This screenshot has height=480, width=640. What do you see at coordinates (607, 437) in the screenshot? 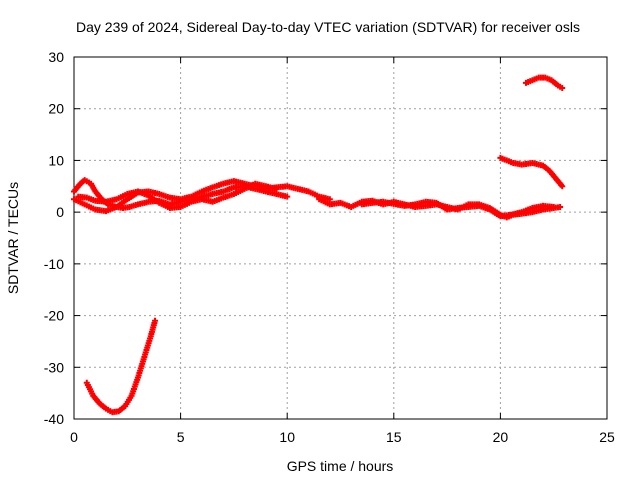
I see `x-tick-label: 25` at bounding box center [607, 437].